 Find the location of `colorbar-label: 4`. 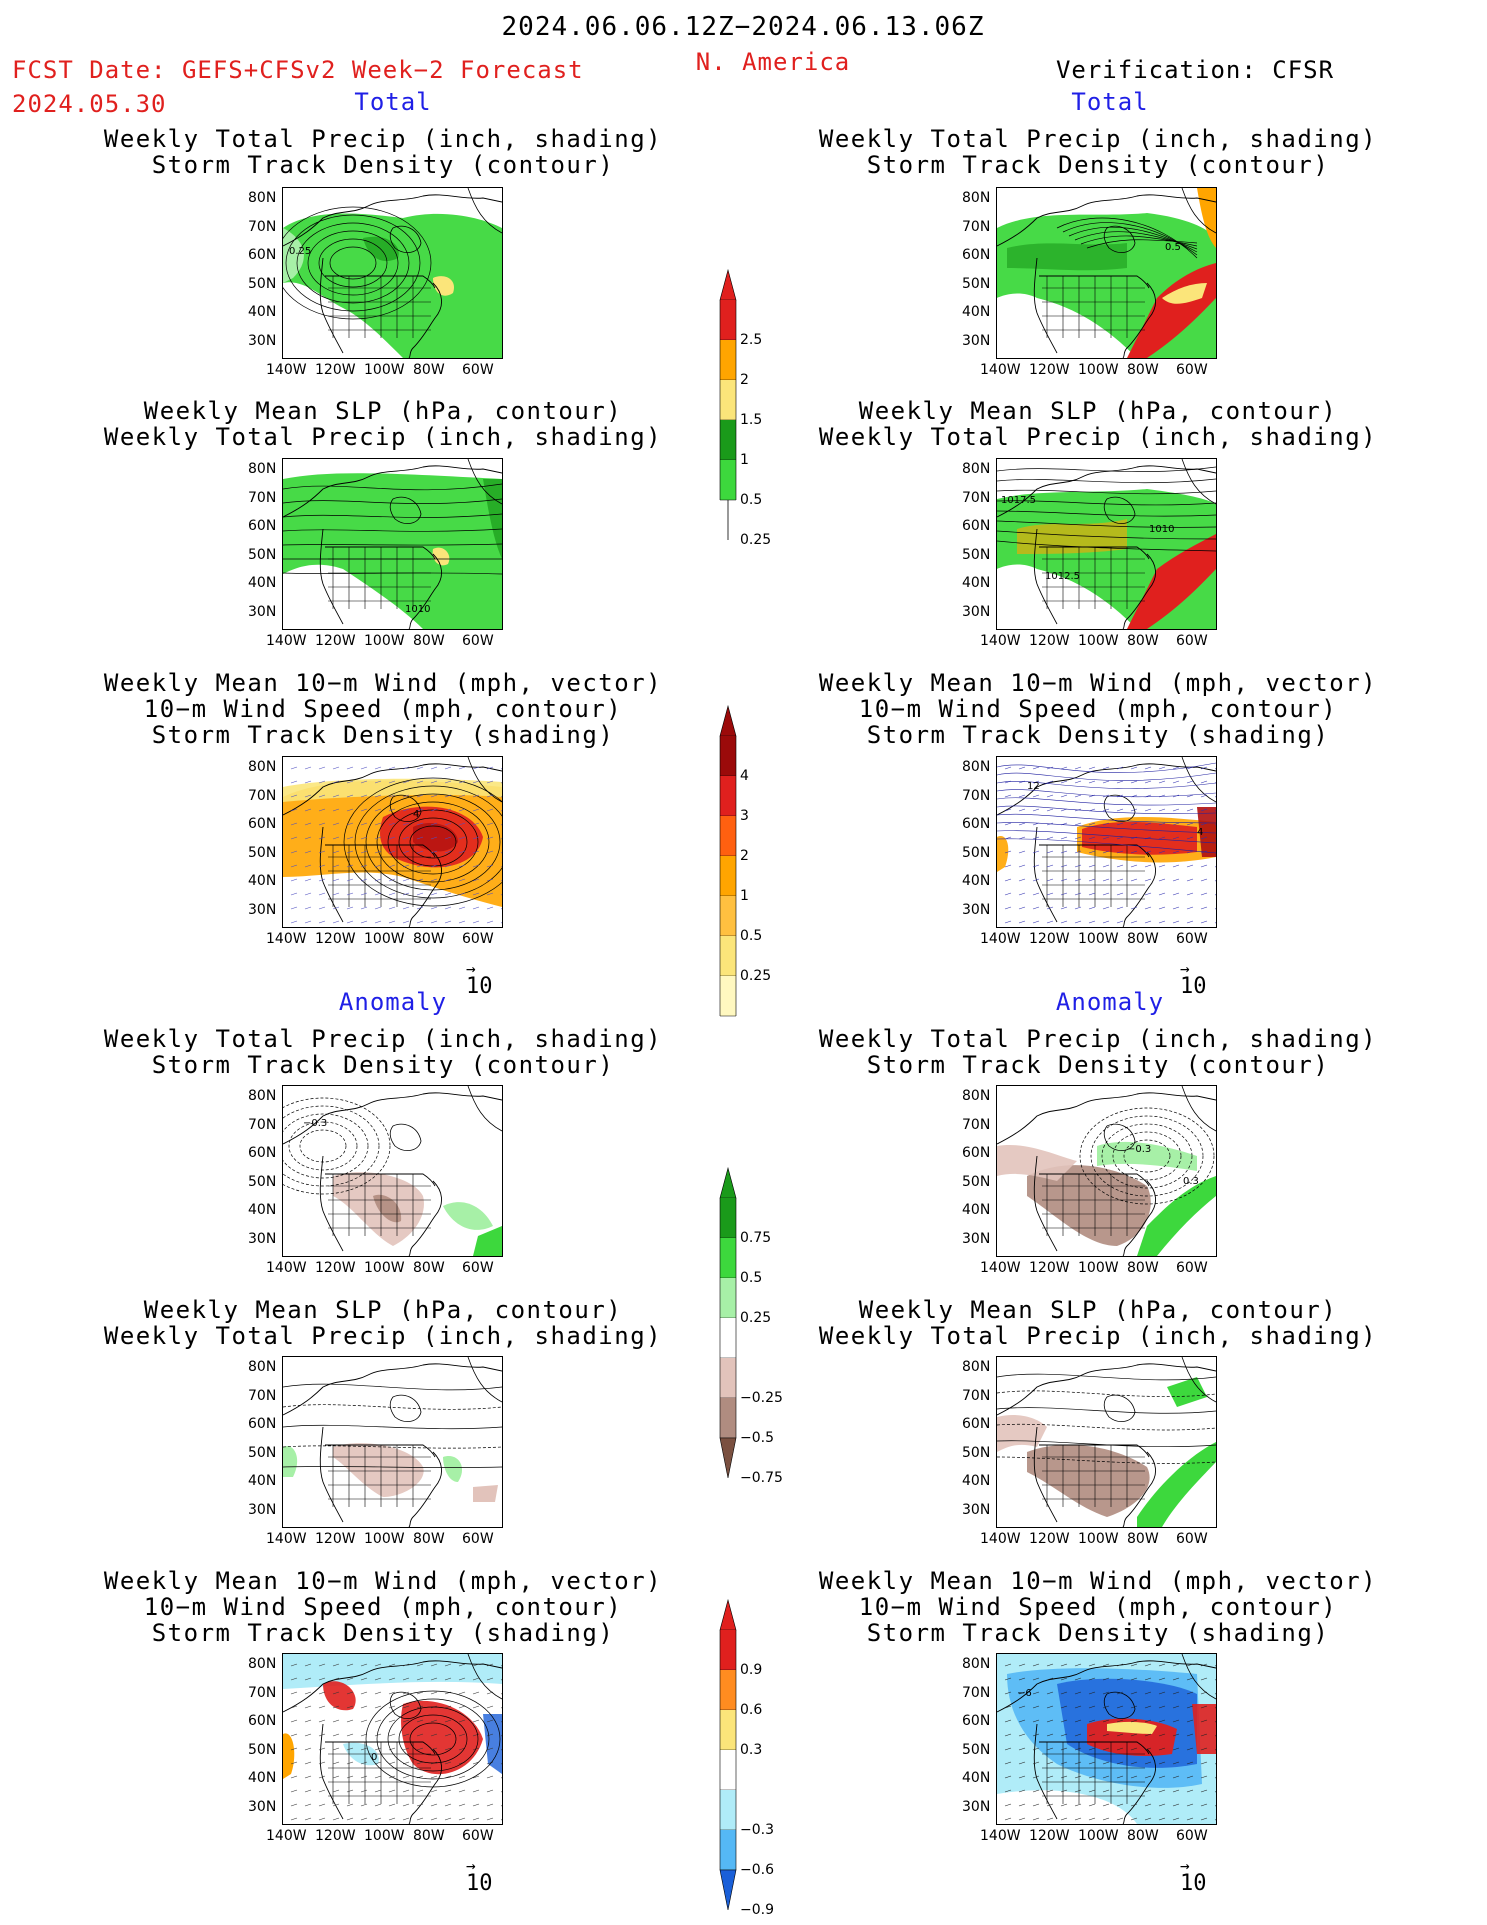

colorbar-label: 4 is located at coordinates (744, 776).